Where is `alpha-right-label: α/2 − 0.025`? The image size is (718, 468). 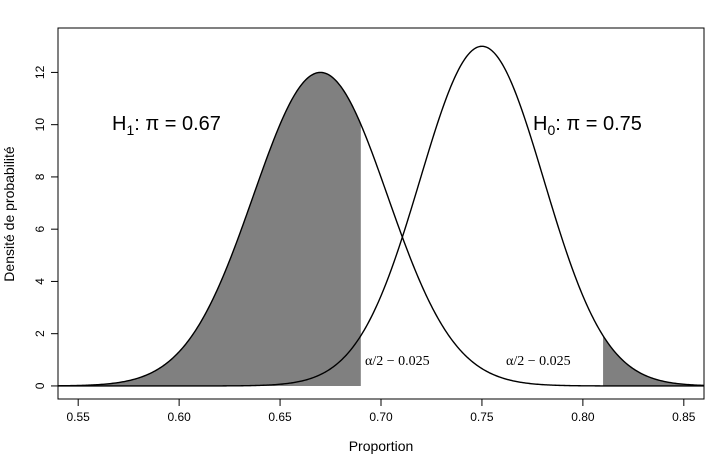
alpha-right-label: α/2 − 0.025 is located at coordinates (538, 361).